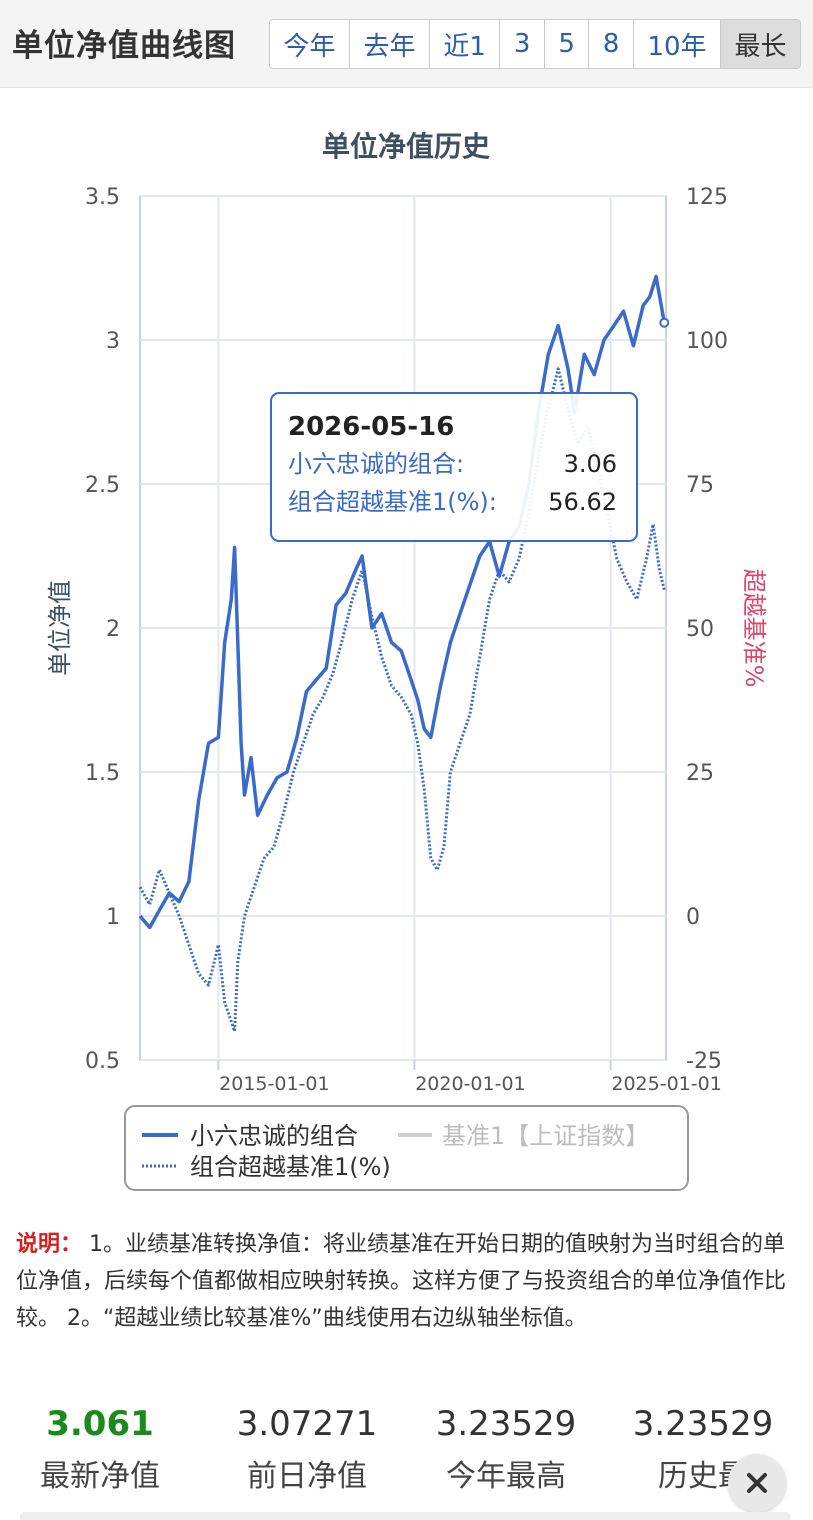  Describe the element at coordinates (100, 1449) in the screenshot. I see `stat-latest-nav: 3.061 最新净值` at that location.